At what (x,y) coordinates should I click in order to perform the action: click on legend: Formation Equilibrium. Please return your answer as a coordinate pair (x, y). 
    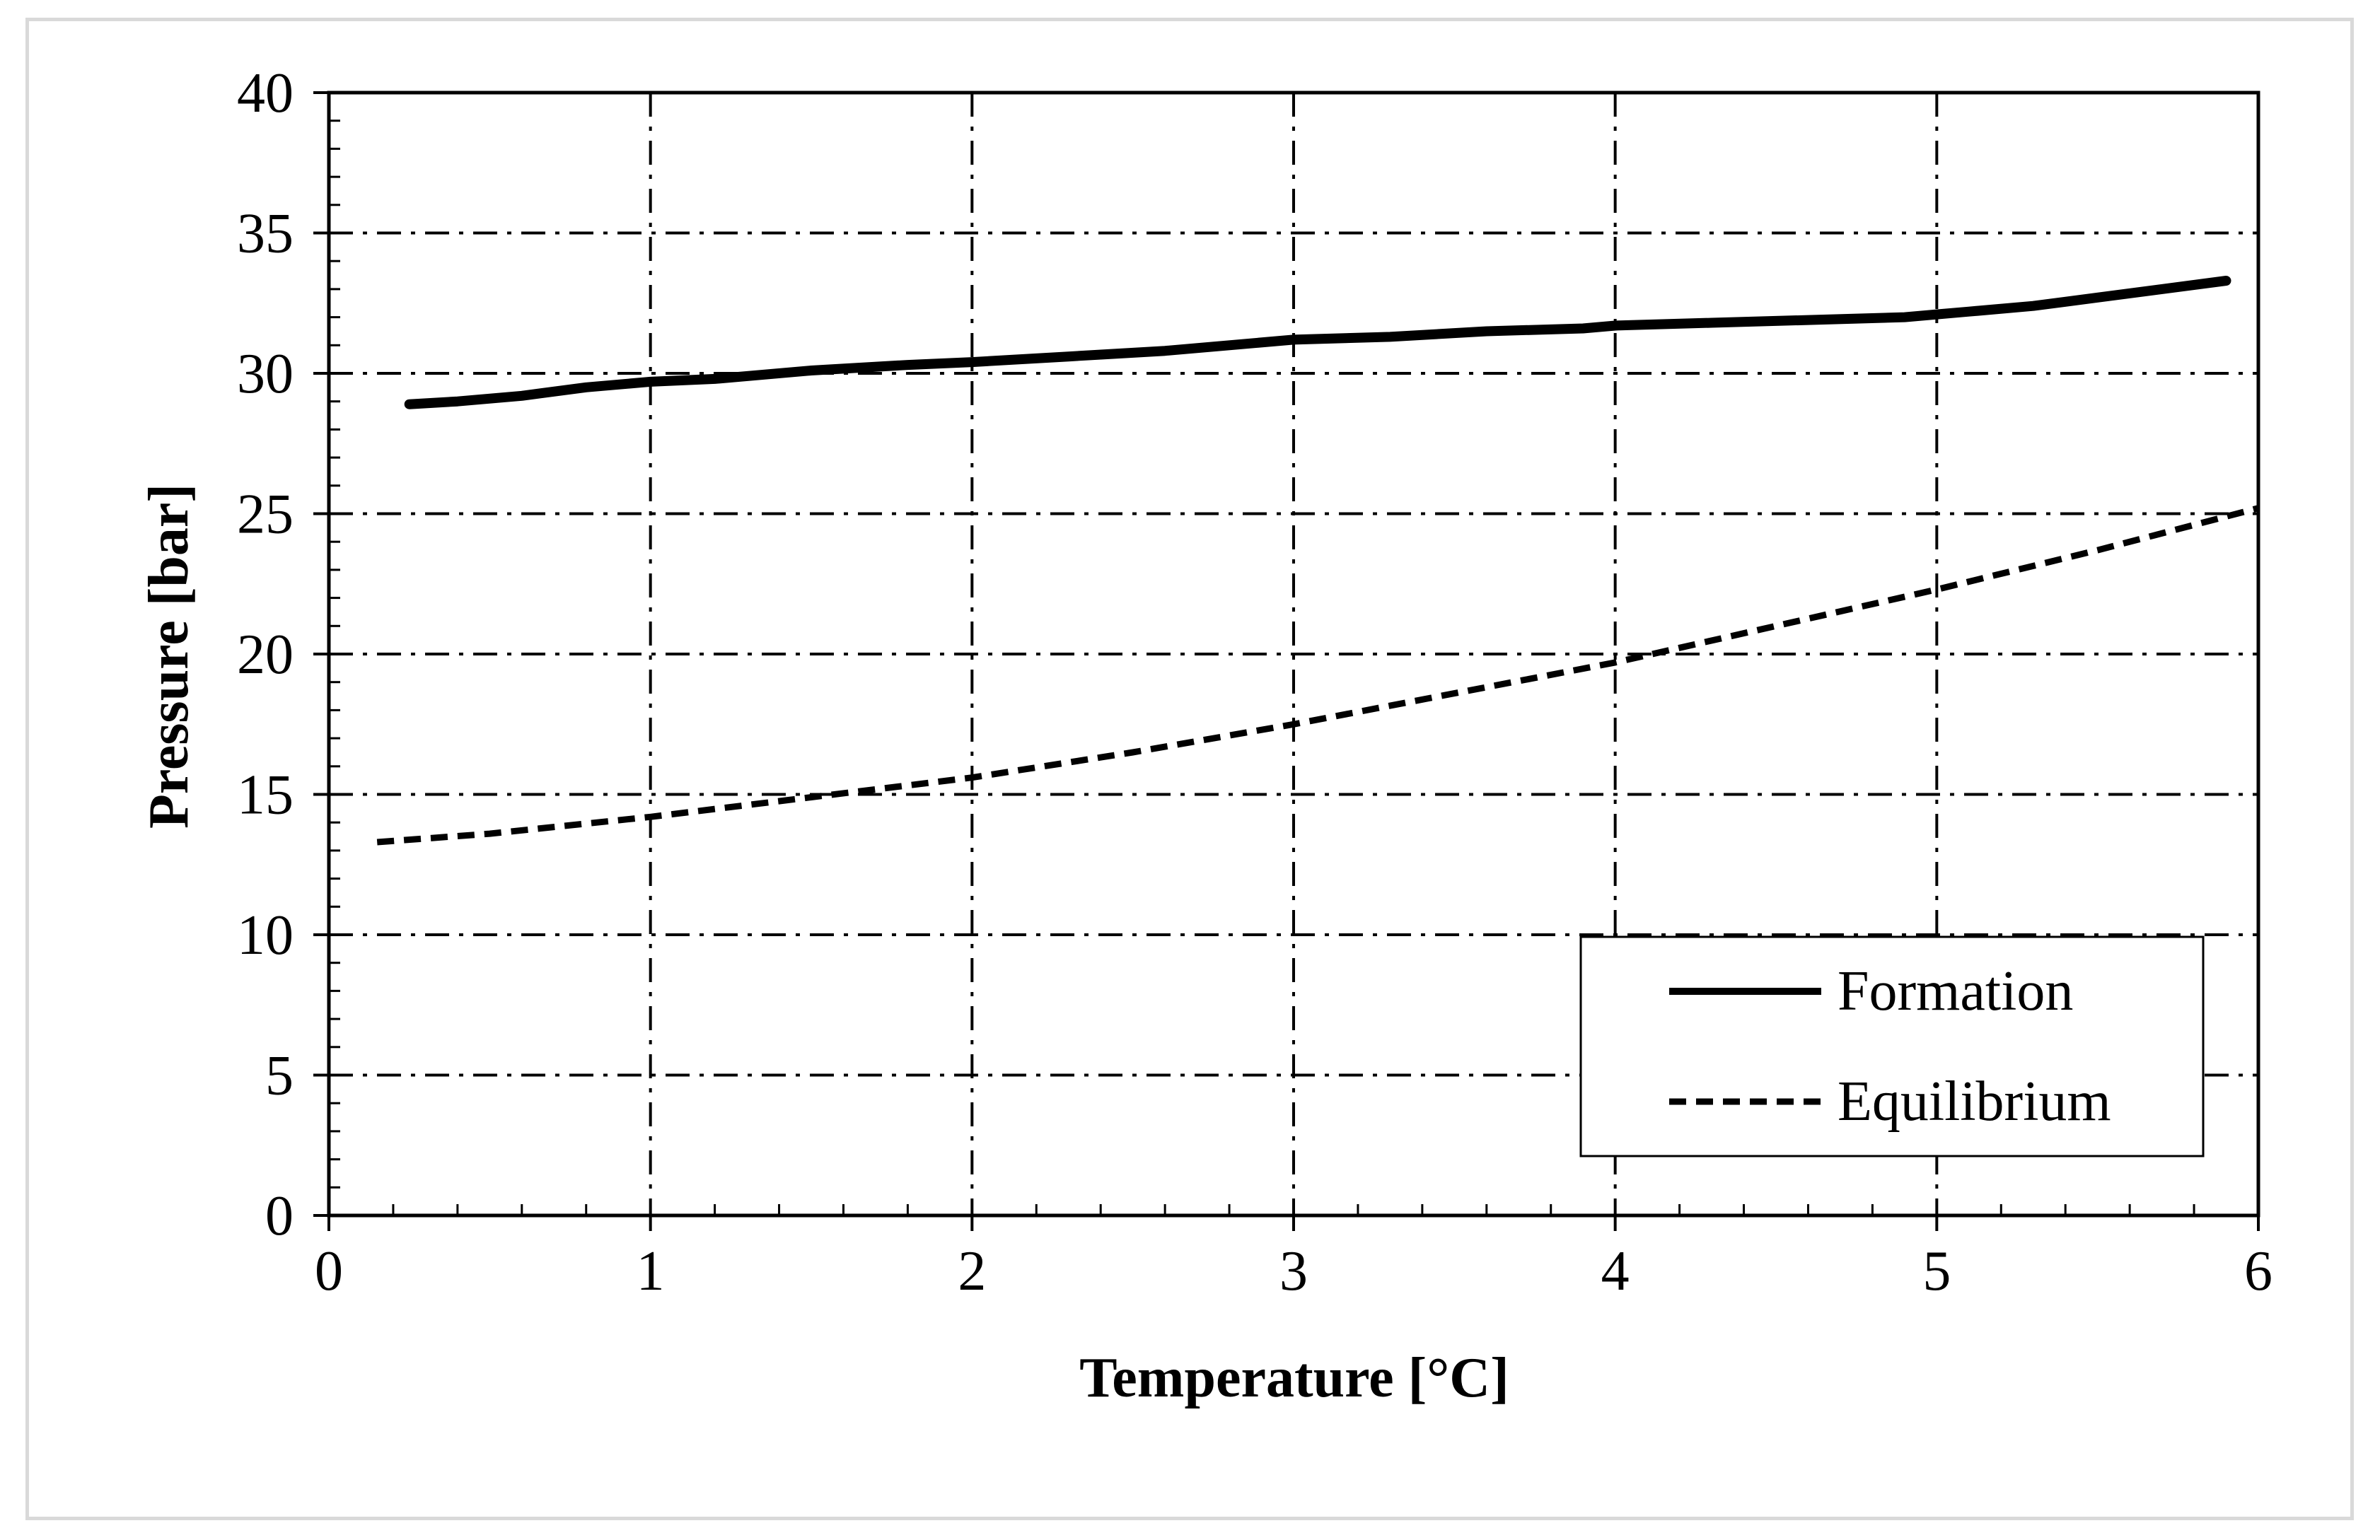
    Looking at the image, I should click on (1892, 1046).